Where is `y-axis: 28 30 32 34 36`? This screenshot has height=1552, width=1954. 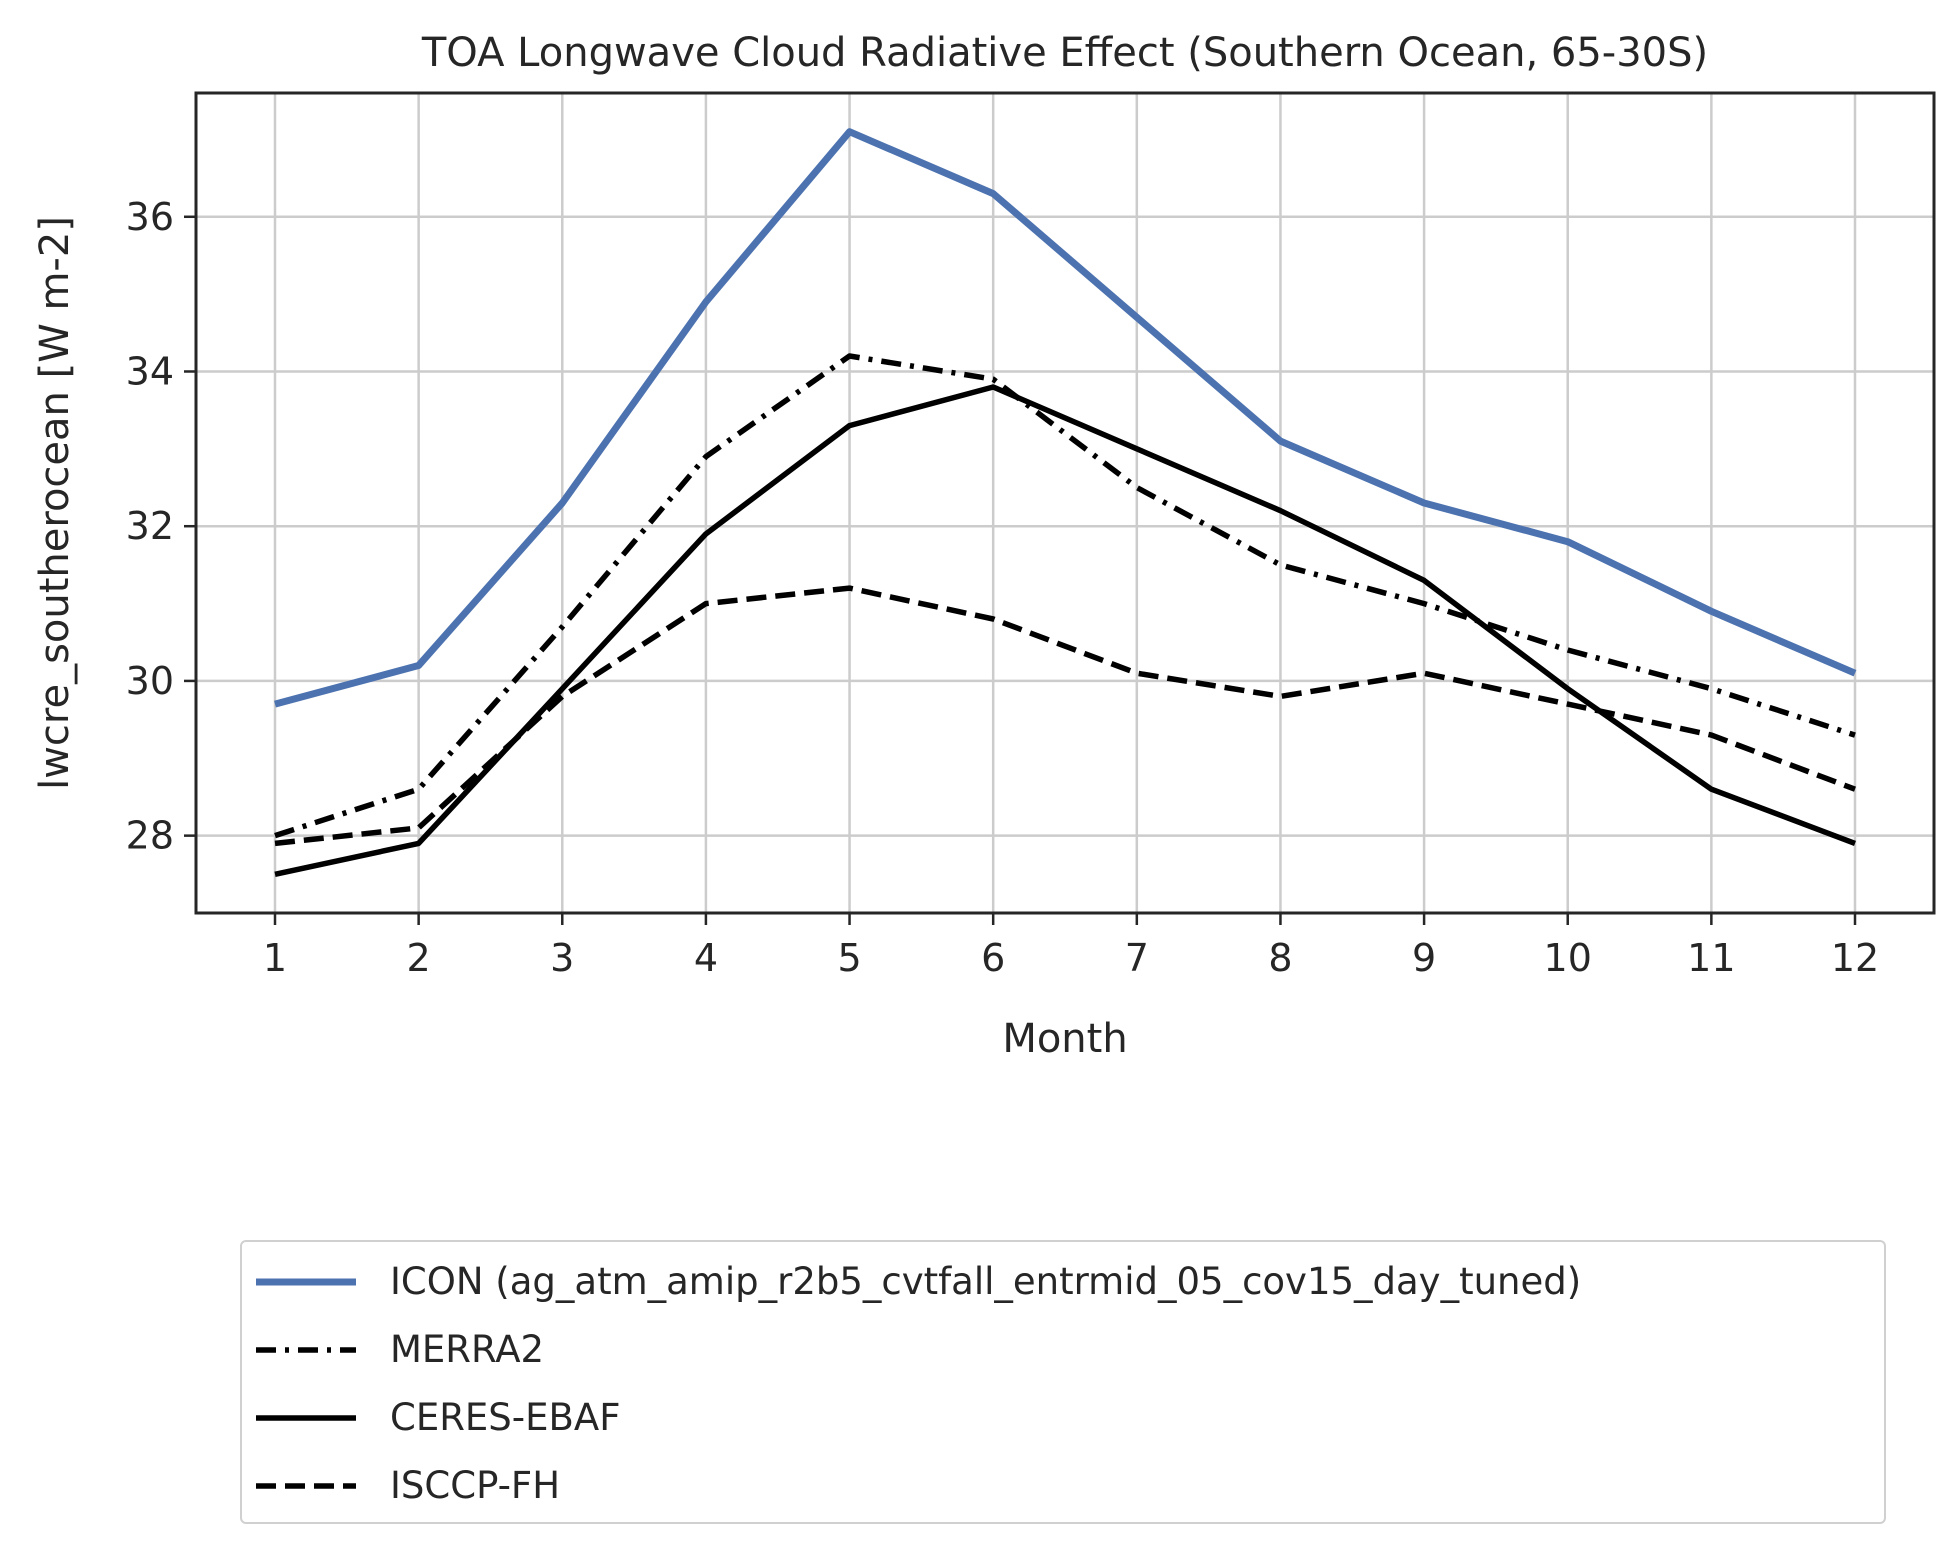 y-axis: 28 30 32 34 36 is located at coordinates (161, 526).